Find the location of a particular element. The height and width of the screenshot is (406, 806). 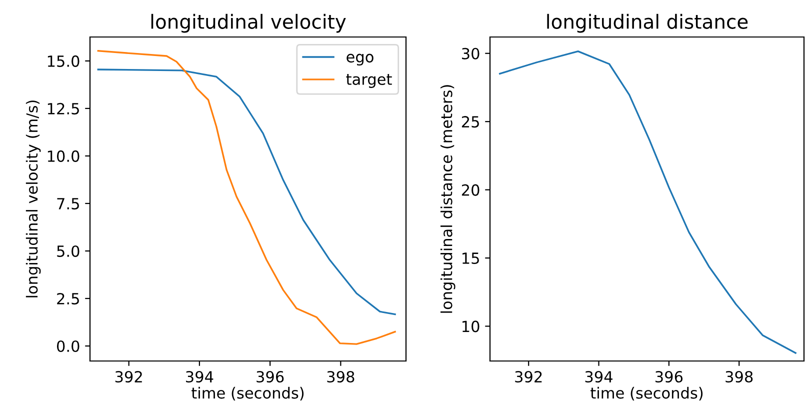

y-axis-title: longitudinal distance (meters) is located at coordinates (448, 199).